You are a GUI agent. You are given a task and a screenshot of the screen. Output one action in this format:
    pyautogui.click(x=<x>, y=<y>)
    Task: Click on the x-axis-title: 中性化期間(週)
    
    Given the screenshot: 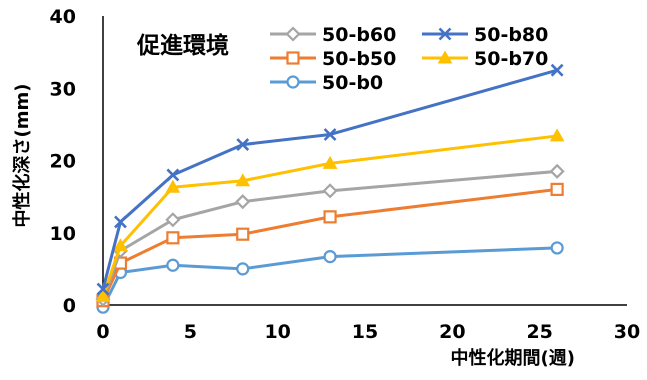 What is the action you would take?
    pyautogui.click(x=513, y=358)
    